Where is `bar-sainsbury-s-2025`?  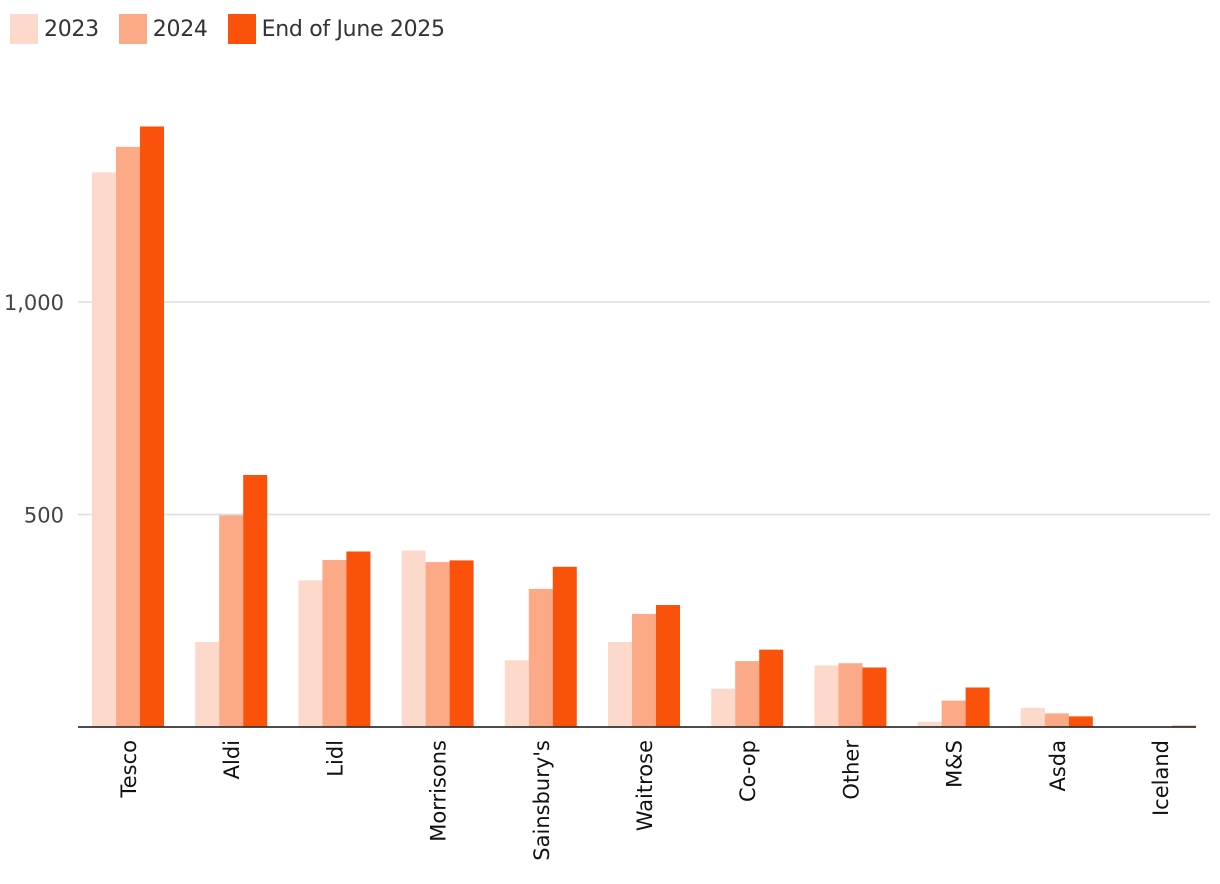
bar-sainsbury-s-2025 is located at coordinates (564, 646).